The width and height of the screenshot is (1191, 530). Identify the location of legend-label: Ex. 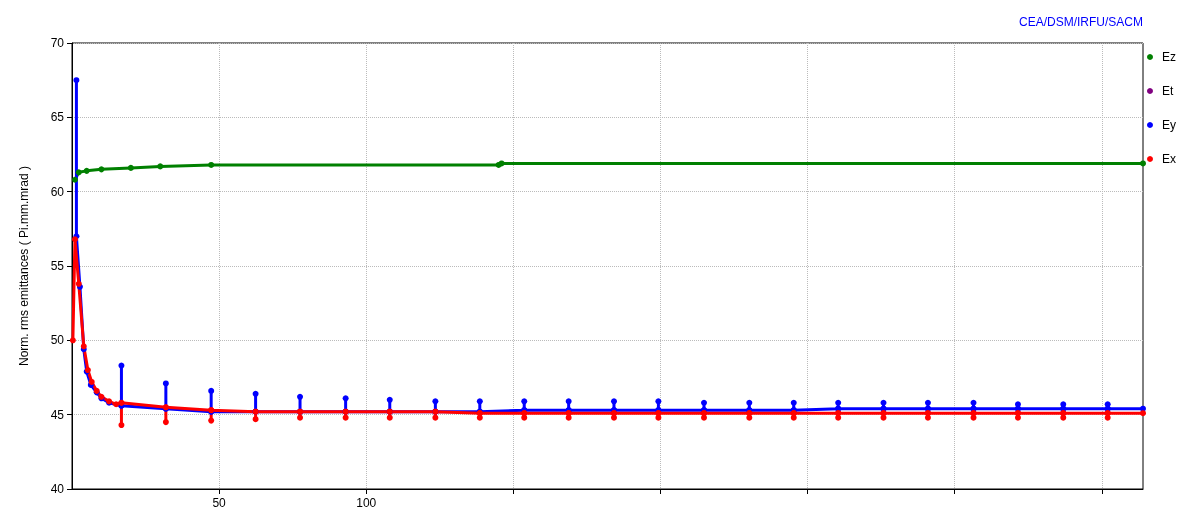
(1169, 159).